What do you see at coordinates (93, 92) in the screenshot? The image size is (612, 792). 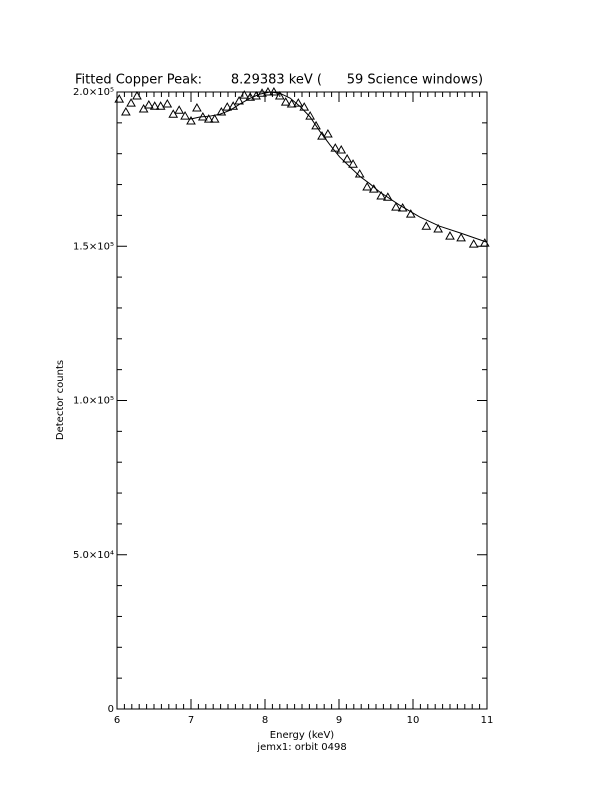 I see `y-tick-label: 2.0×10⁵` at bounding box center [93, 92].